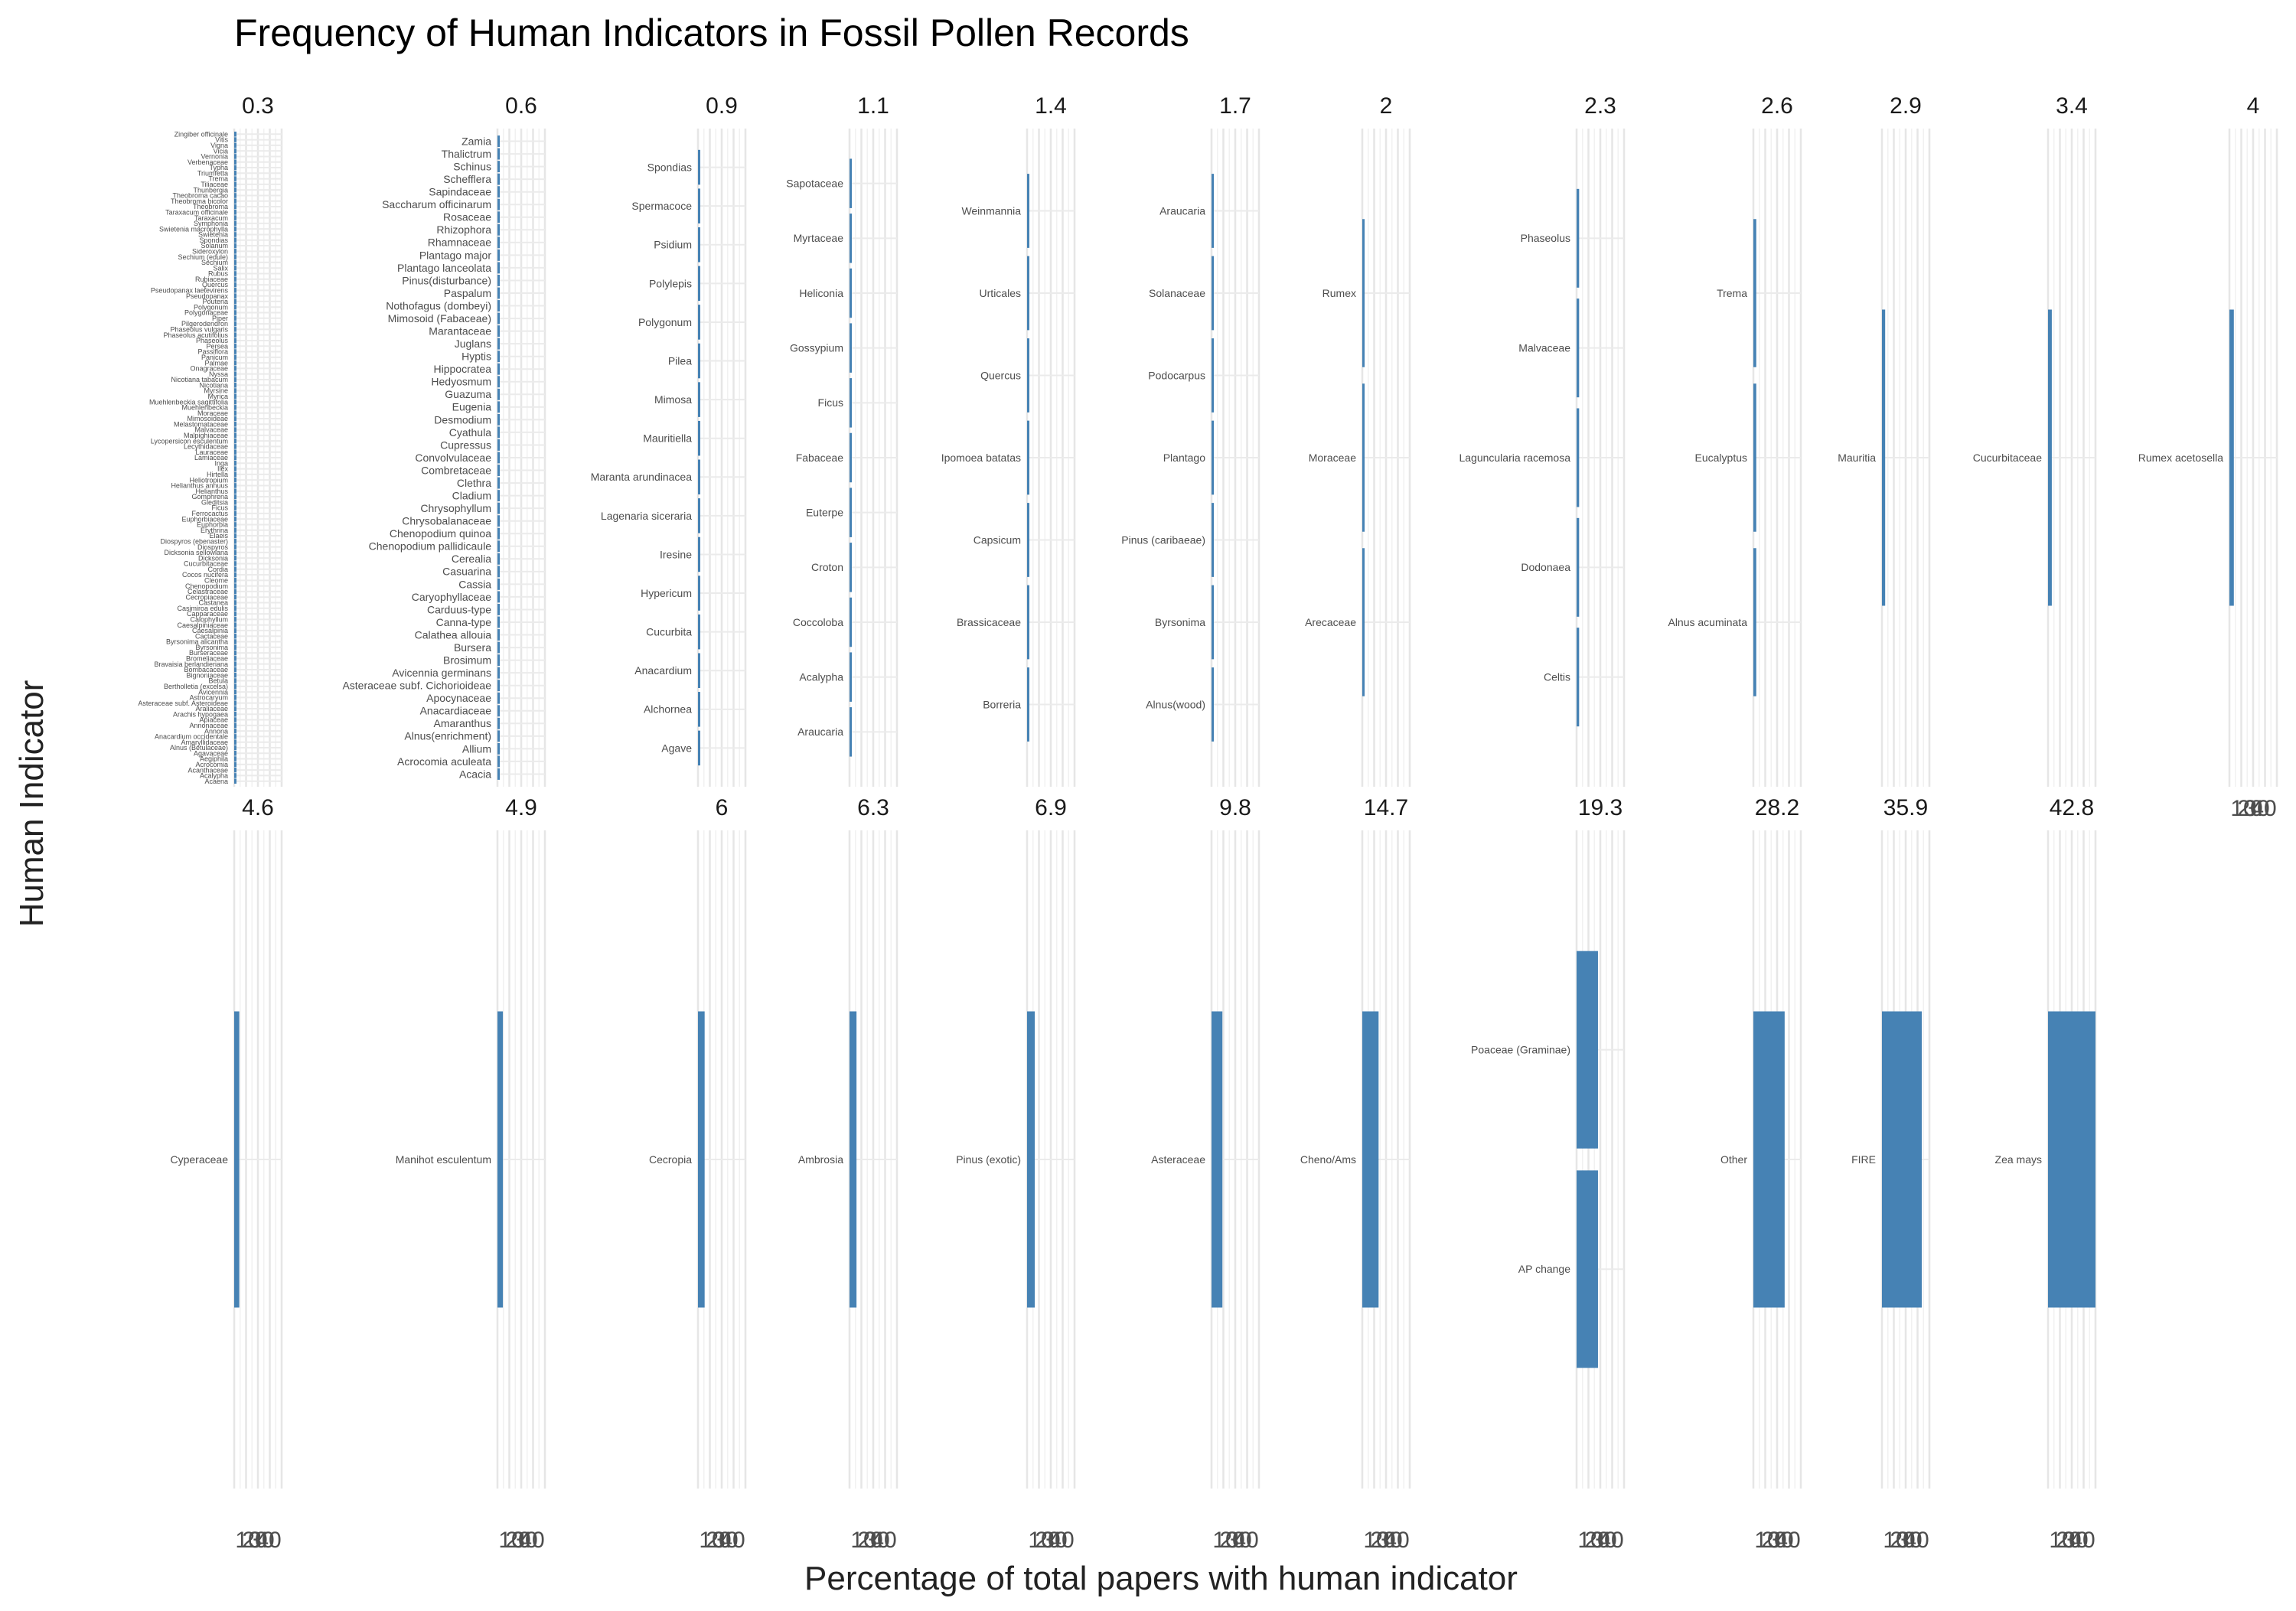 Image resolution: width=2296 pixels, height=1611 pixels. Describe the element at coordinates (197, 642) in the screenshot. I see `y-tick-label: Byrsonima alicantha` at that location.